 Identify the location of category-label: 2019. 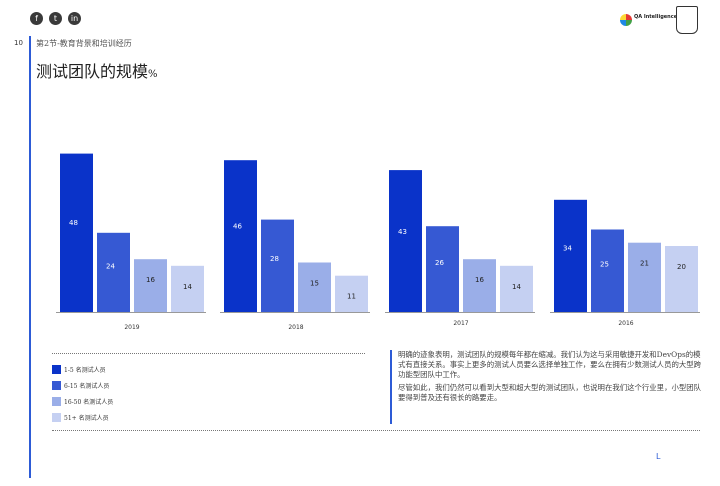
(131, 327).